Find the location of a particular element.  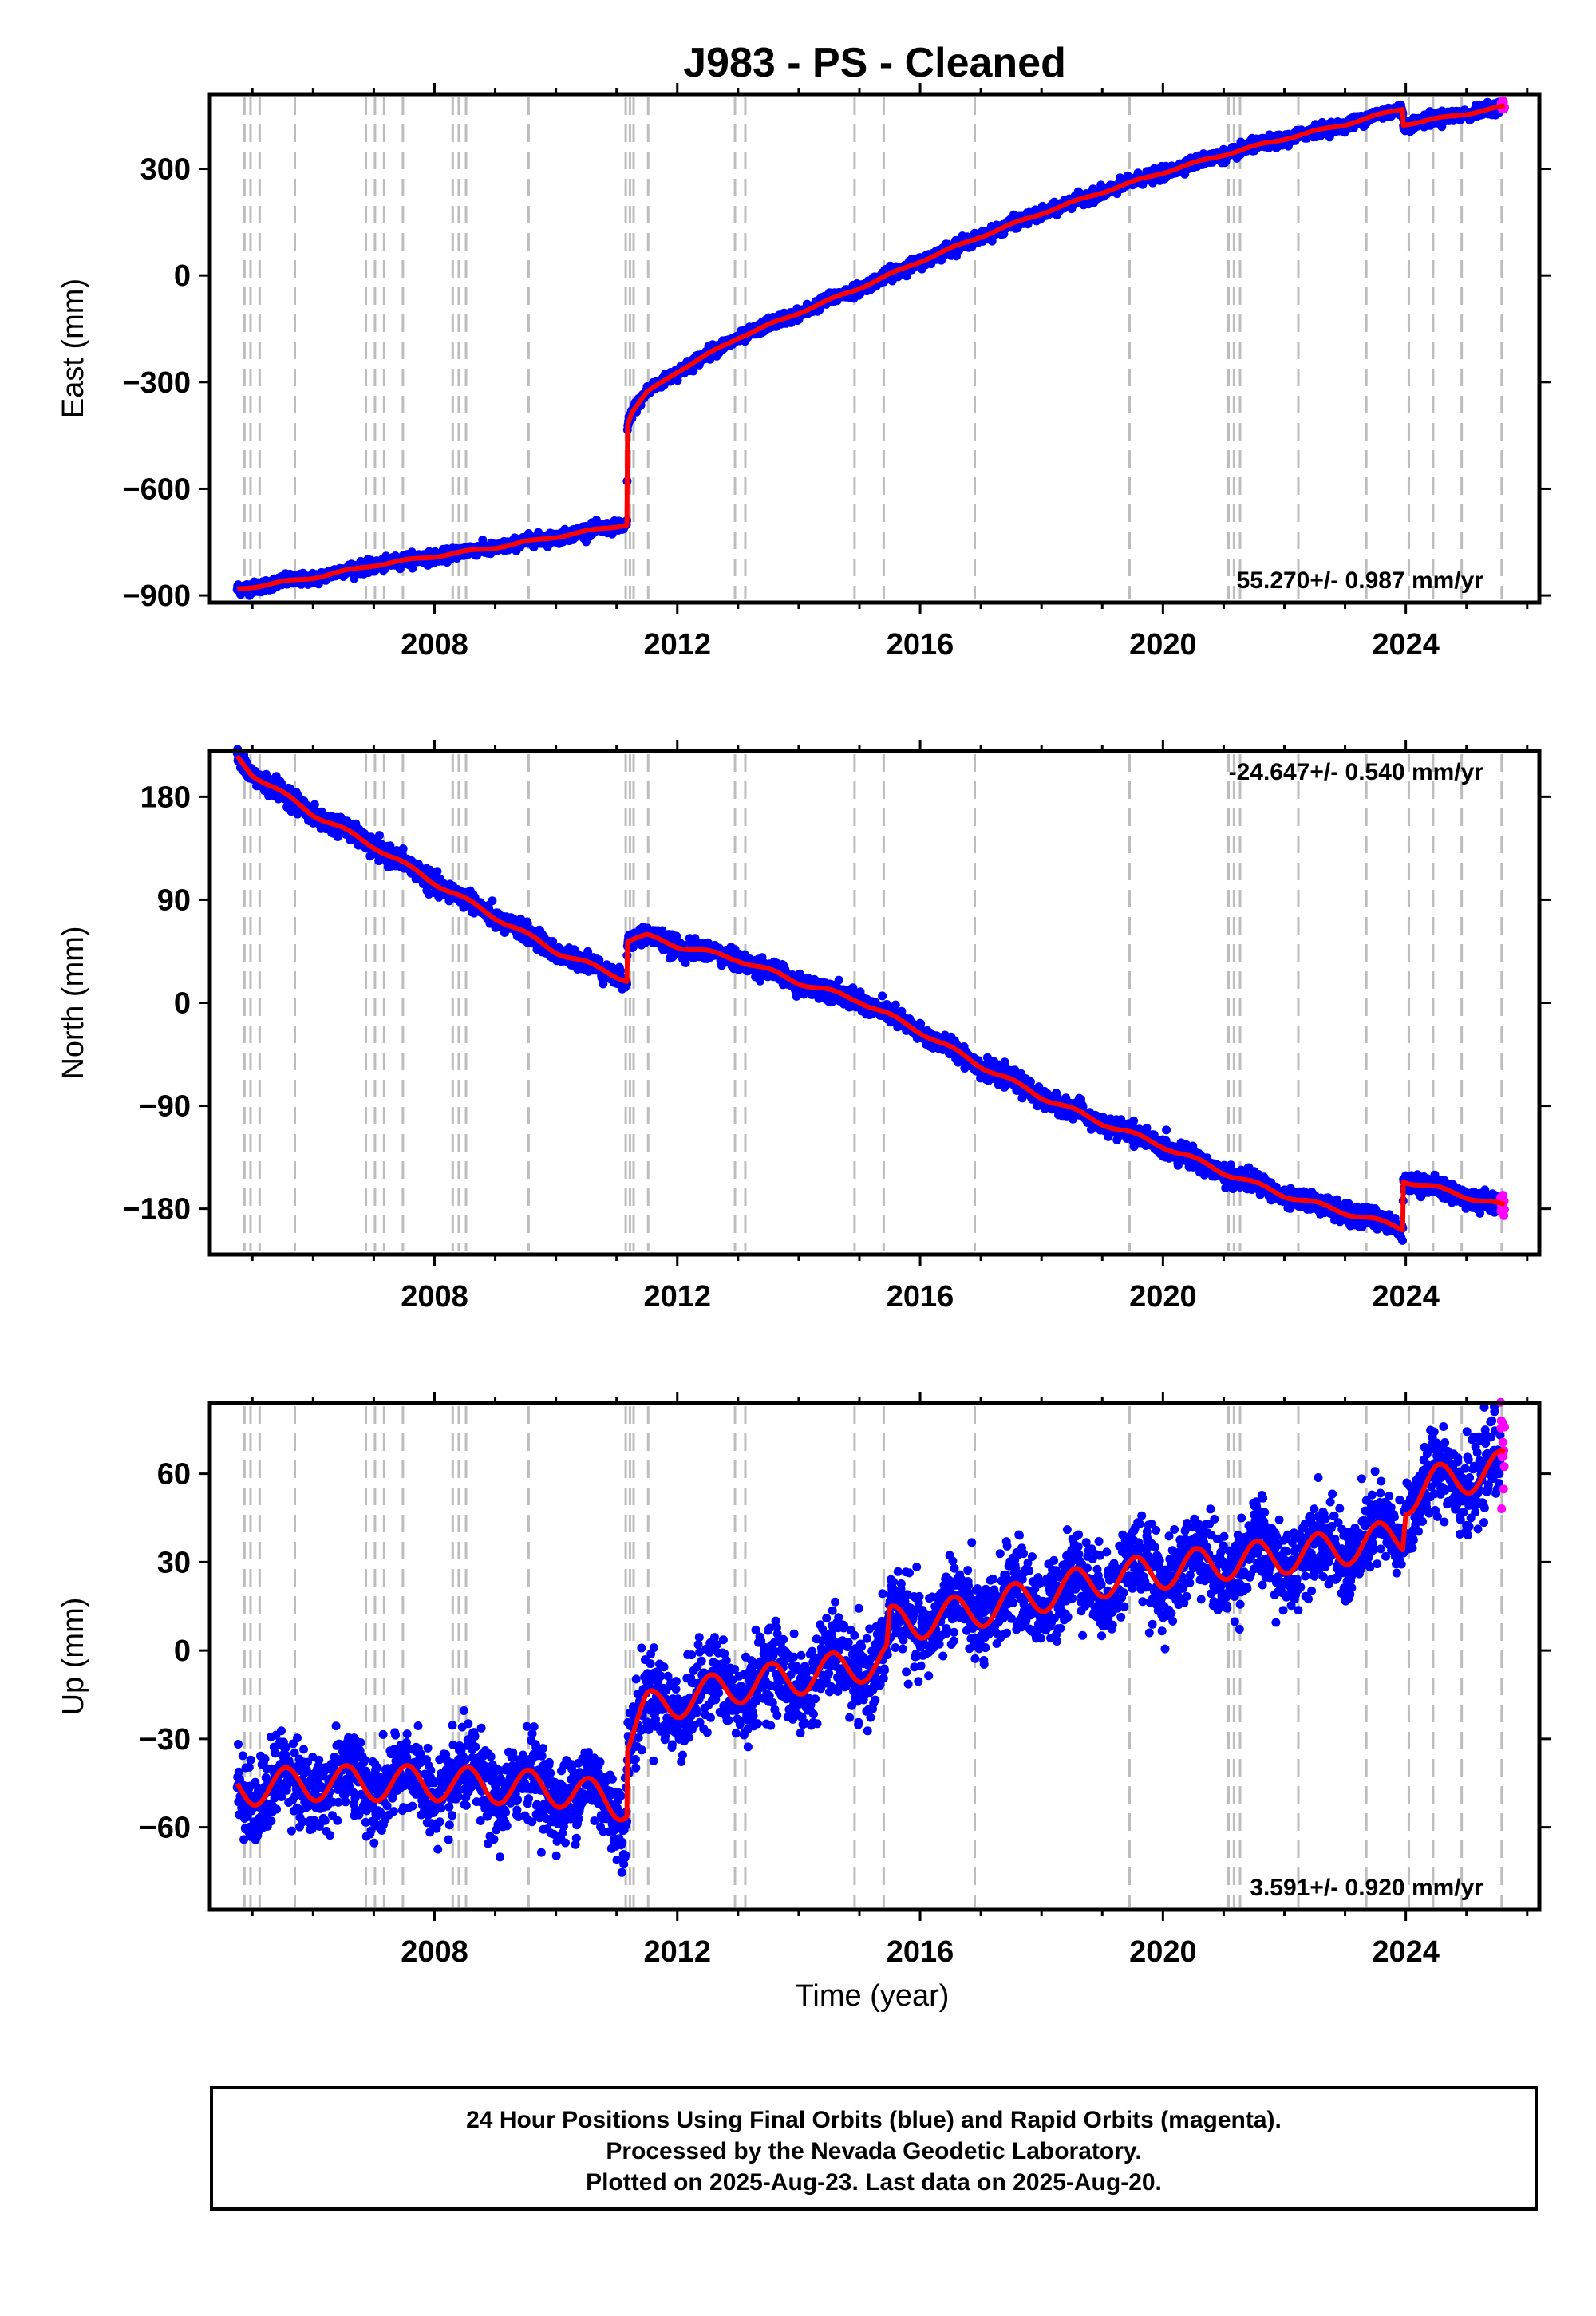

y-tick-label: 300 is located at coordinates (165, 170).